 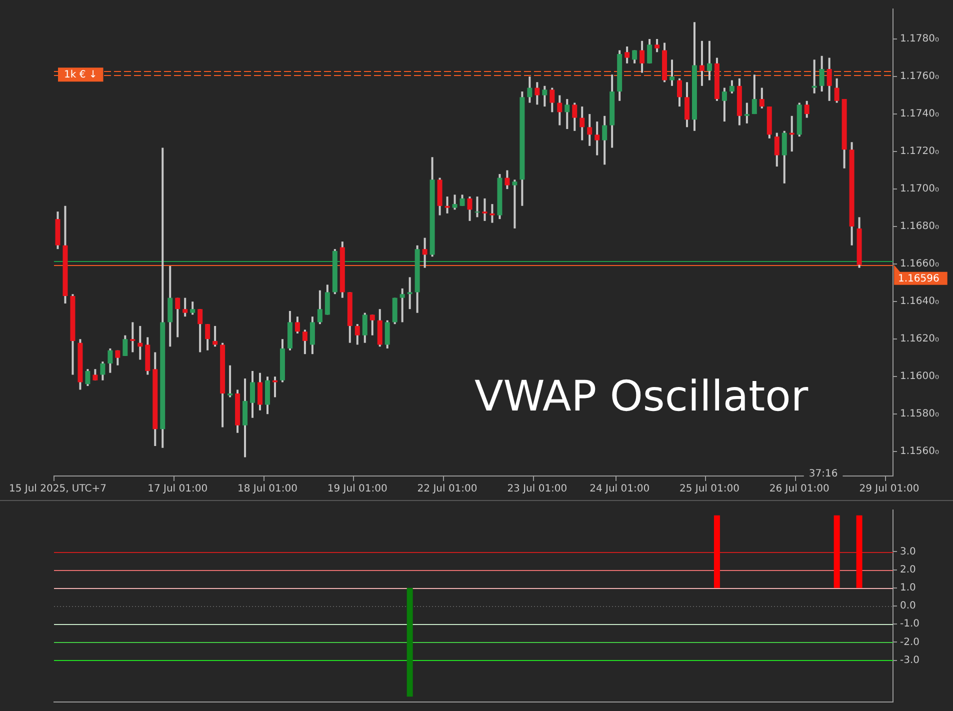 What do you see at coordinates (889, 489) in the screenshot?
I see `x-tick-label: 29 Jul 01:00` at bounding box center [889, 489].